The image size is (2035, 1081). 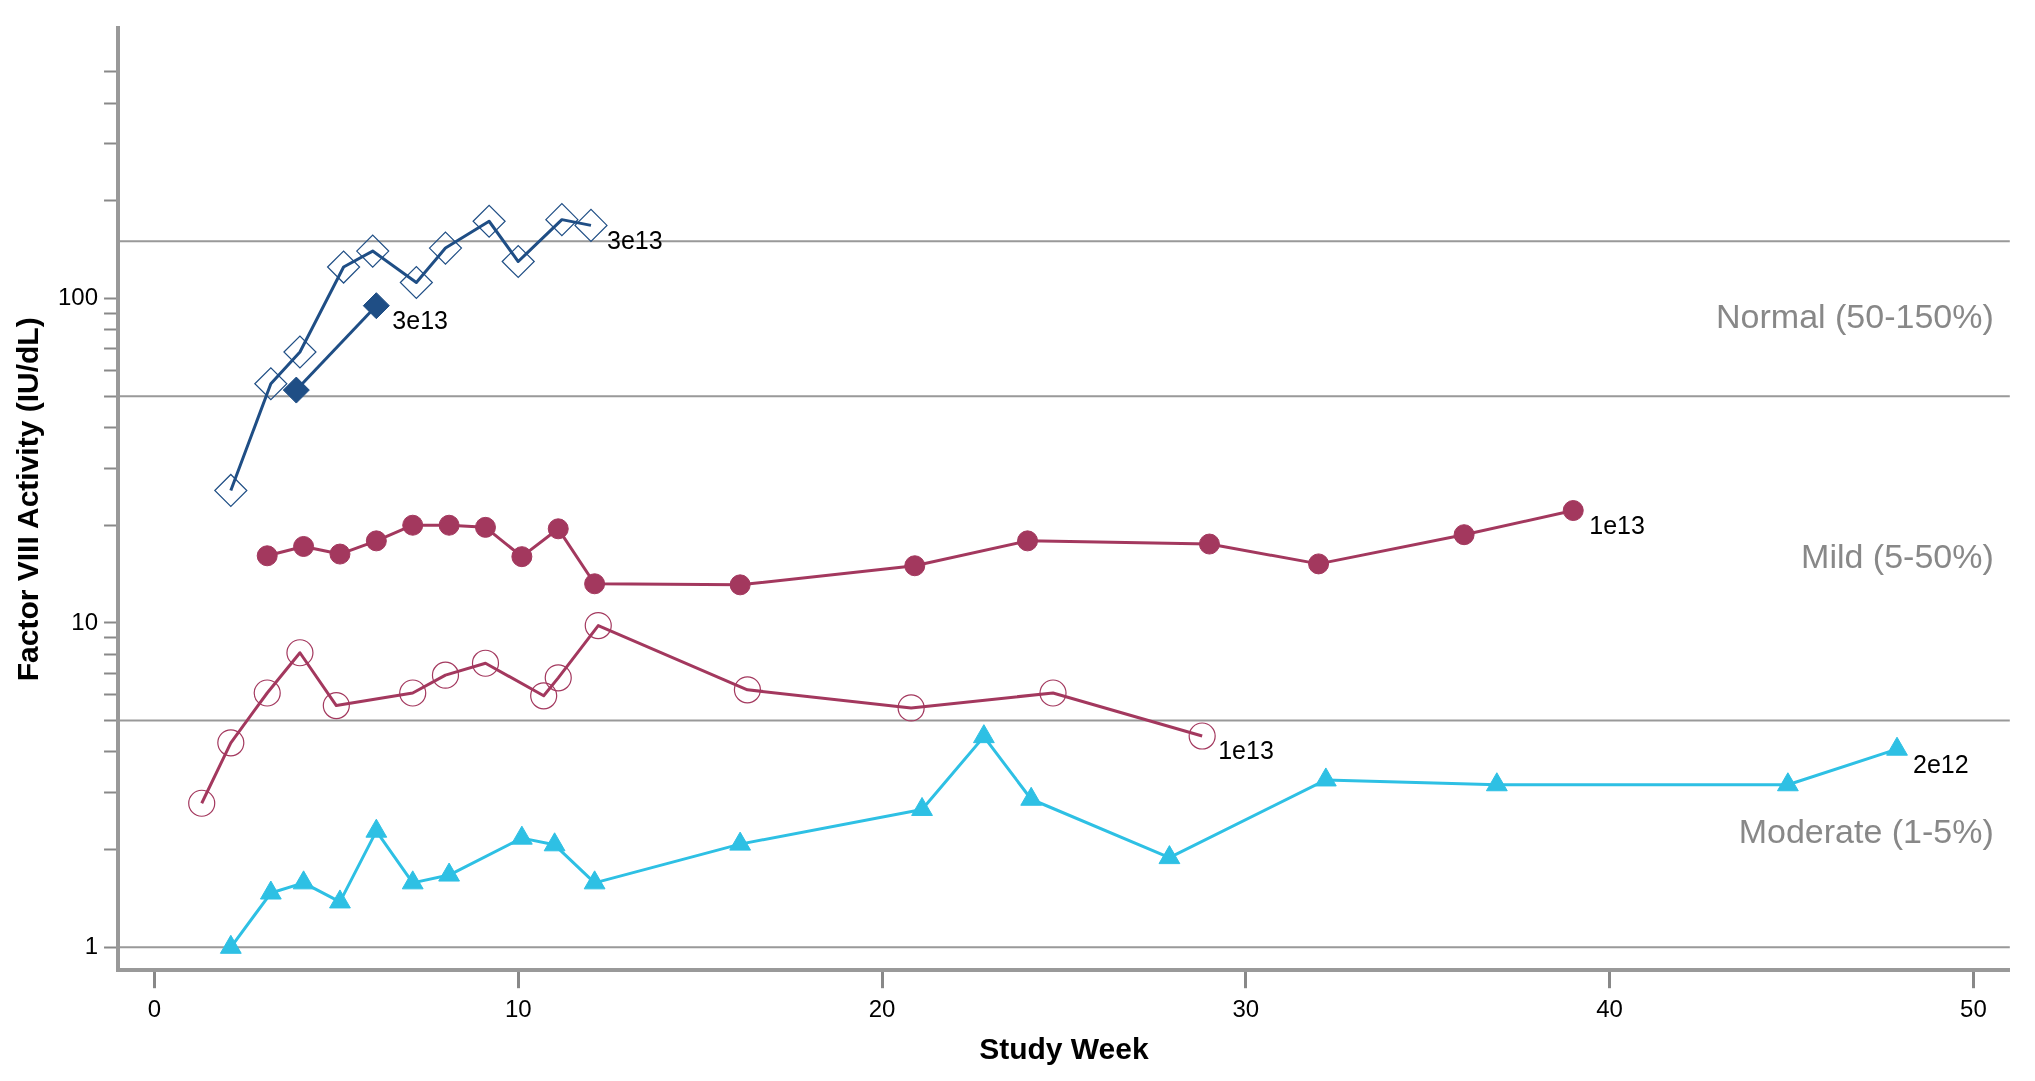 I want to click on x-tick-label: 30, so click(x=1246, y=1009).